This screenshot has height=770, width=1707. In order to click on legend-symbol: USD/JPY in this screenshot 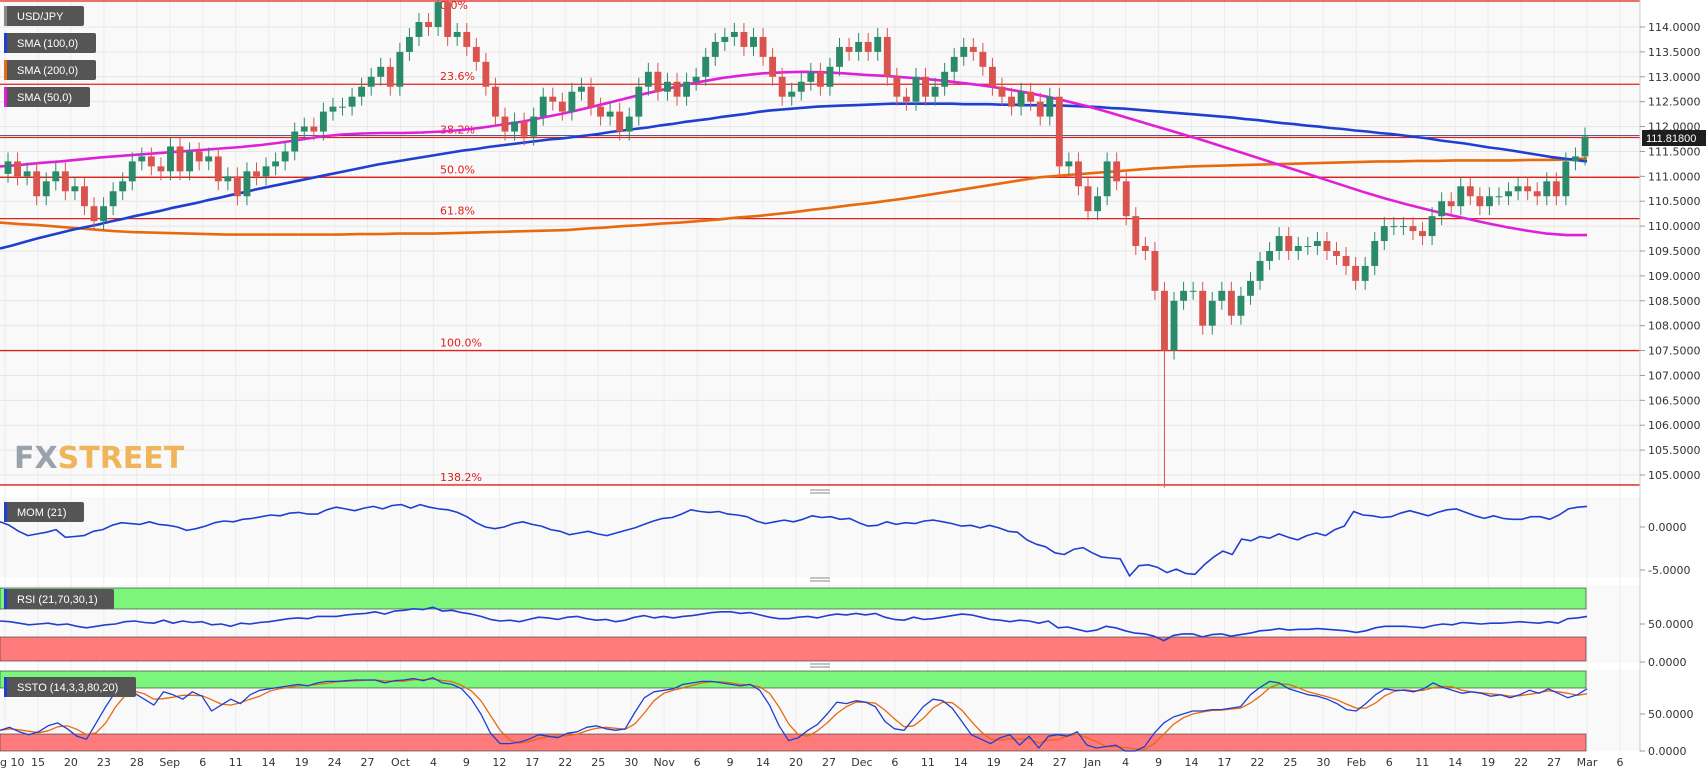, I will do `click(44, 16)`.